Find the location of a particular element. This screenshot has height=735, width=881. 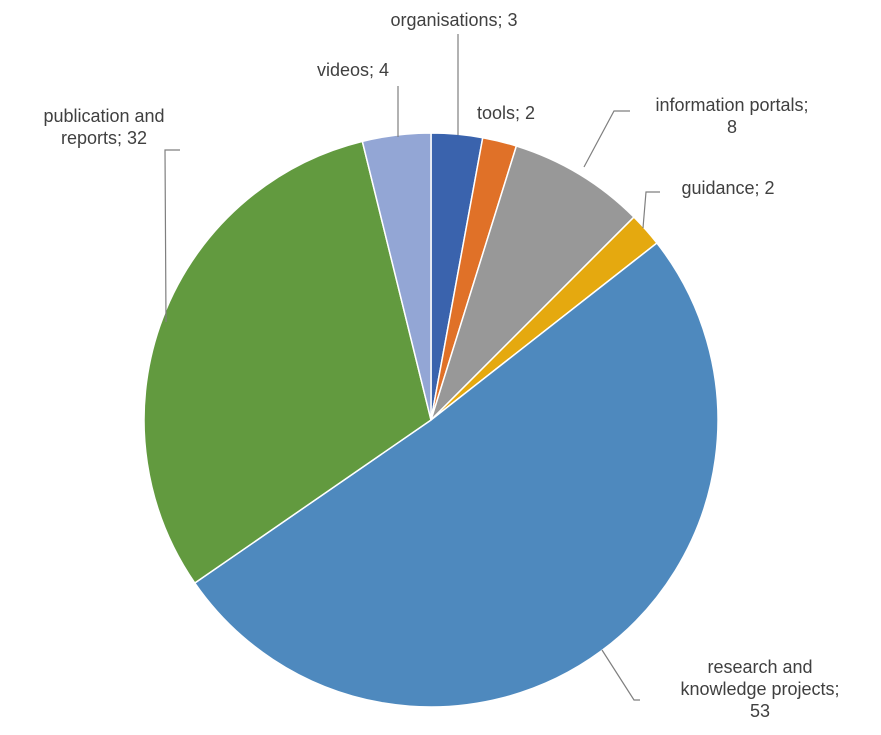

data-label-line: information portals; is located at coordinates (731, 105).